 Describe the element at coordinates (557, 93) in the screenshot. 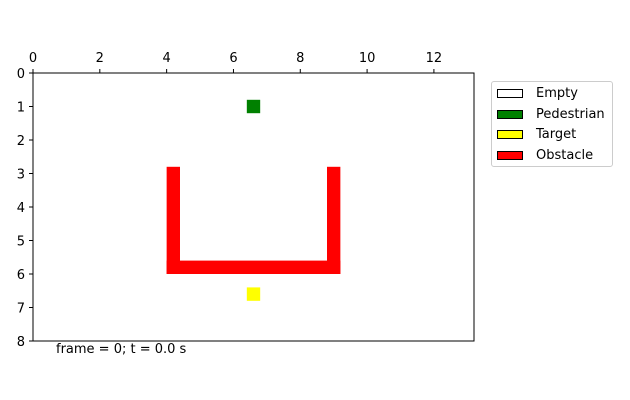

I see `legend-label-empty: Empty` at that location.